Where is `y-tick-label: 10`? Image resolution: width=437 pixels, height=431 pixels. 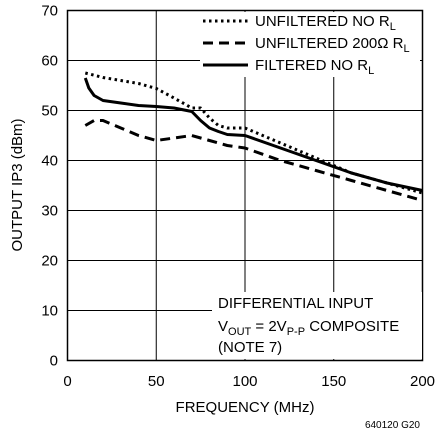
y-tick-label: 10 is located at coordinates (49, 311).